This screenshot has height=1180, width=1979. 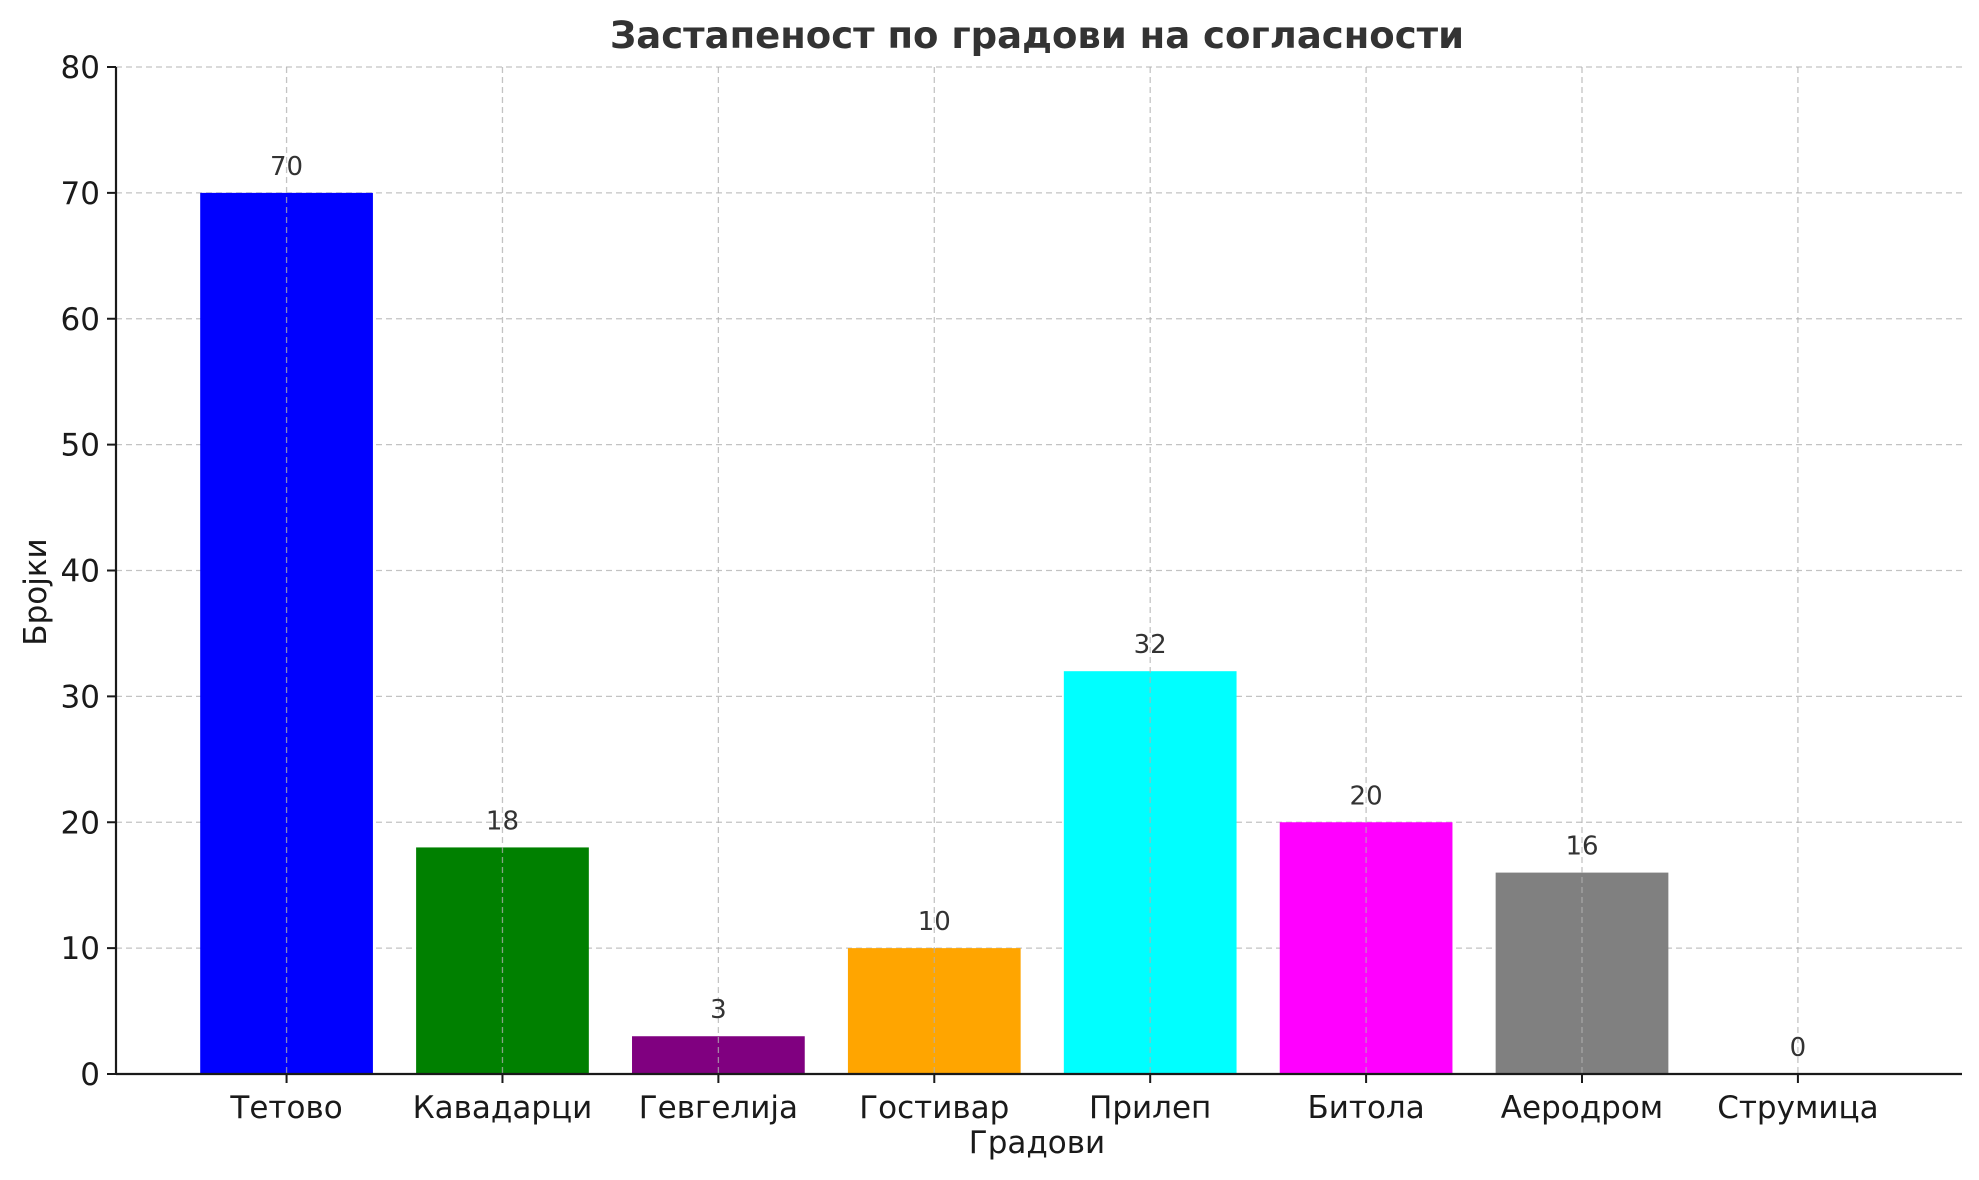 I want to click on chart-title: Застапеност по градови на согласности, so click(x=1037, y=35).